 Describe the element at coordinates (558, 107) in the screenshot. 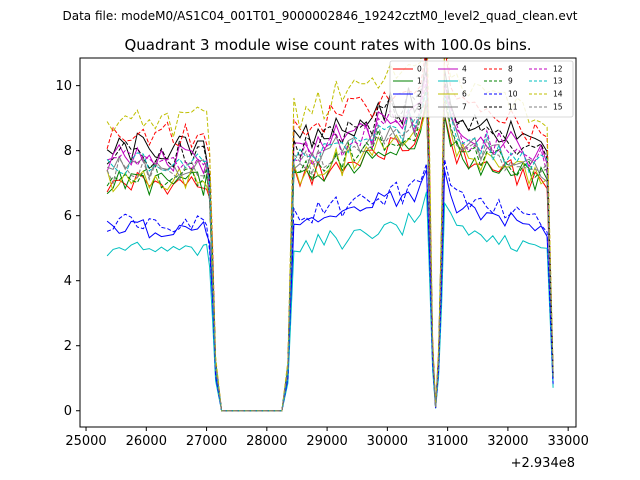

I see `legend-label-15: 15` at that location.